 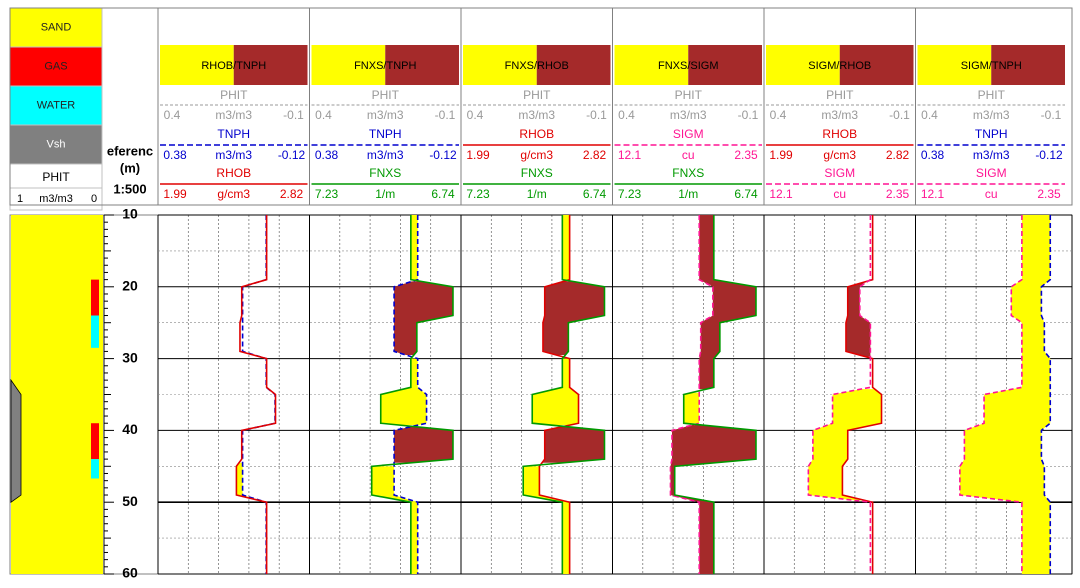 What do you see at coordinates (596, 115) in the screenshot?
I see `track-3-phit-max: -0.1` at bounding box center [596, 115].